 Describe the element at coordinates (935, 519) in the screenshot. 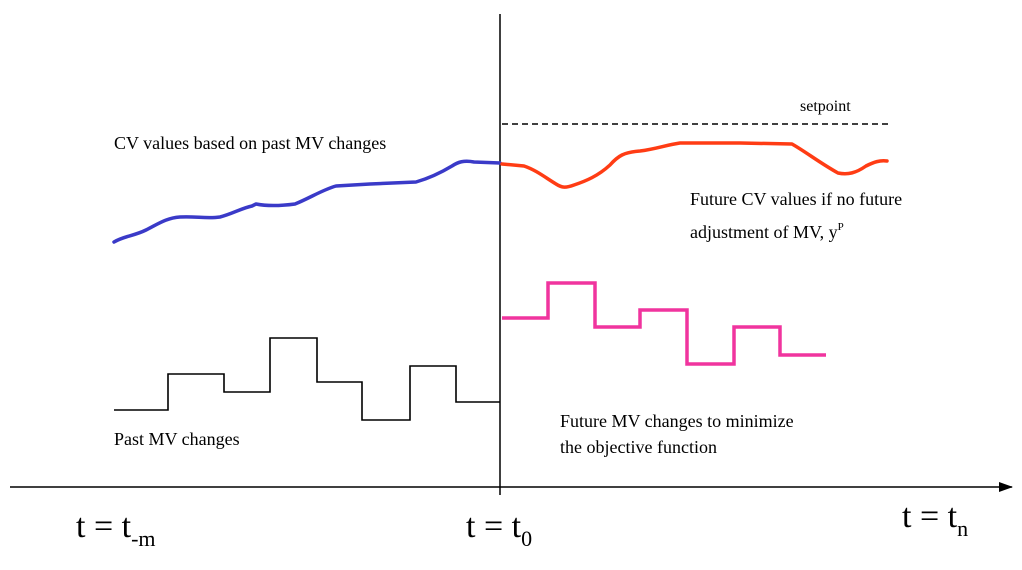

I see `time-label-t-n: t = tn` at that location.